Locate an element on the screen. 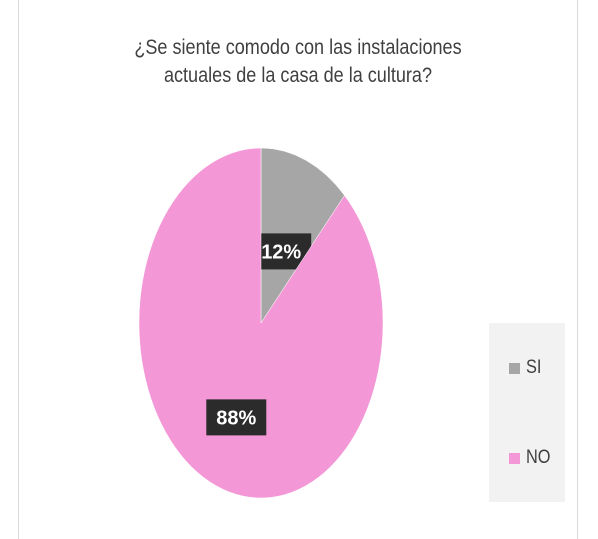 The image size is (598, 539). data-label-text-no: 88% is located at coordinates (236, 418).